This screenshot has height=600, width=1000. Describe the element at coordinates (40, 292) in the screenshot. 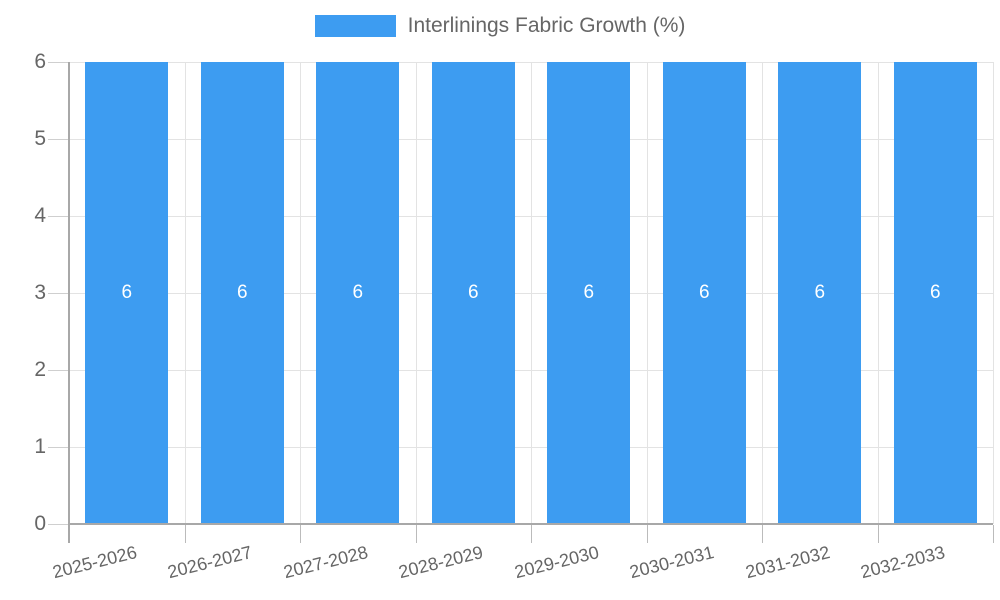

I see `y-tick-label: 3` at that location.